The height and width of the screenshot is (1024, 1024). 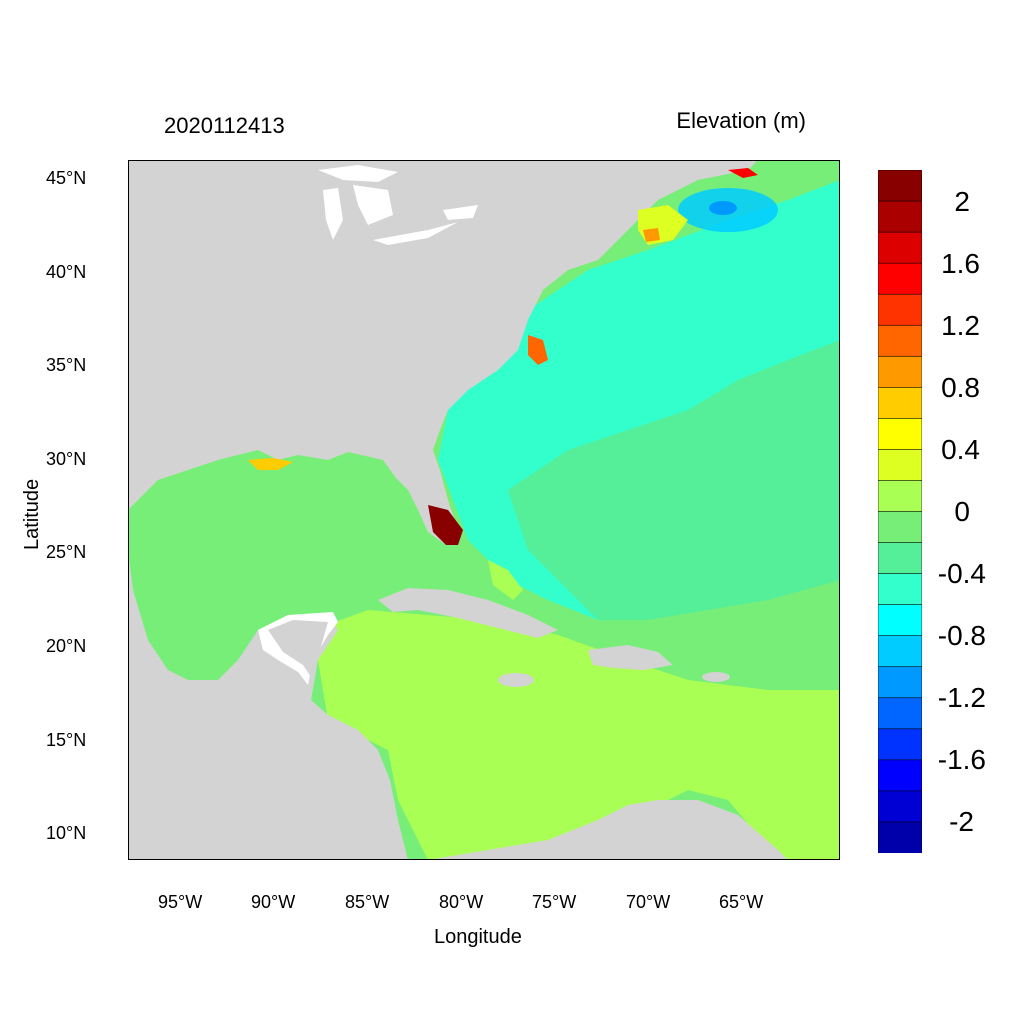 I want to click on colorbar-label-0-4: 0.4, so click(x=960, y=449).